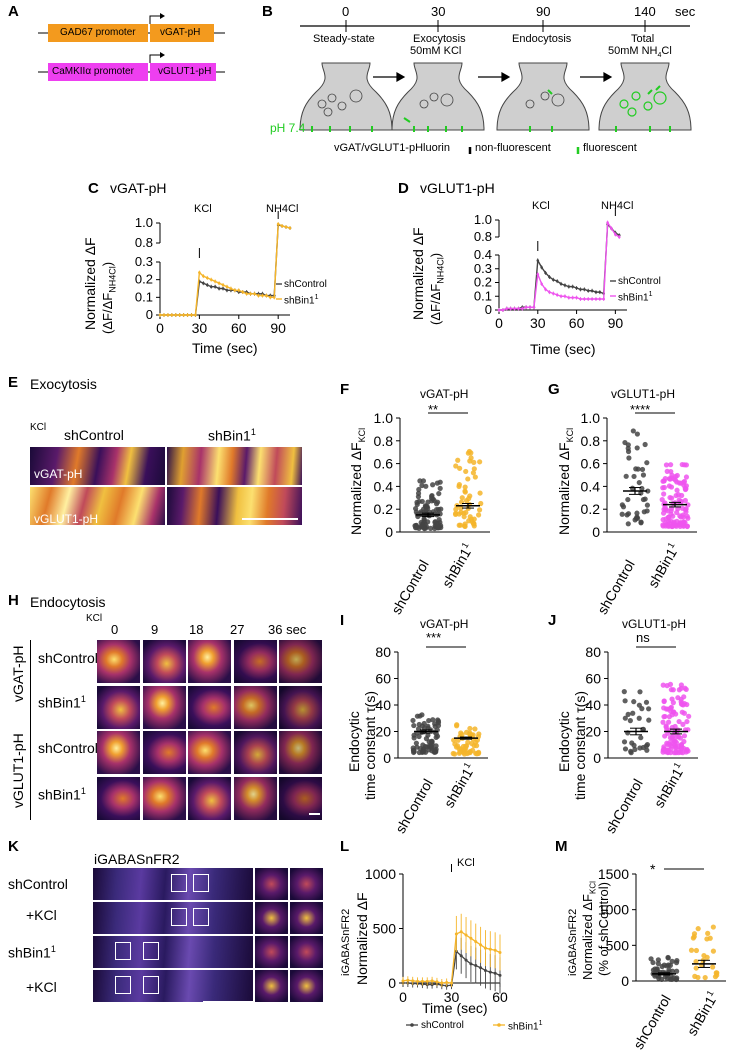  I want to click on endo-scale-bar, so click(314, 814).